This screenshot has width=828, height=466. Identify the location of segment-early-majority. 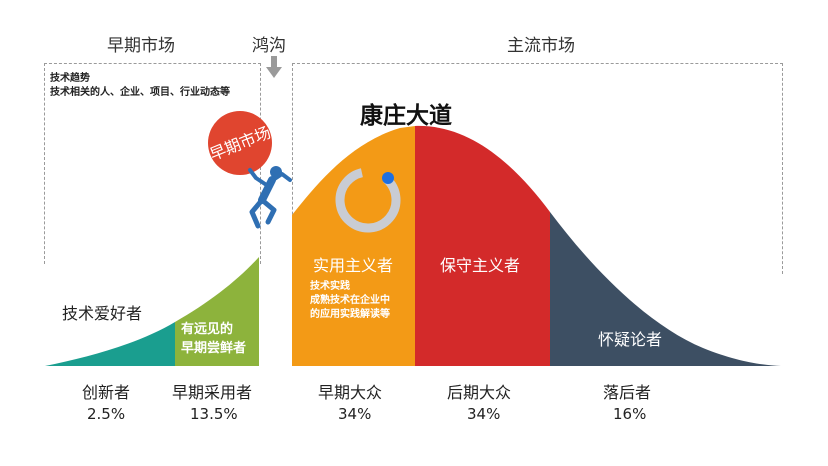
(353, 246).